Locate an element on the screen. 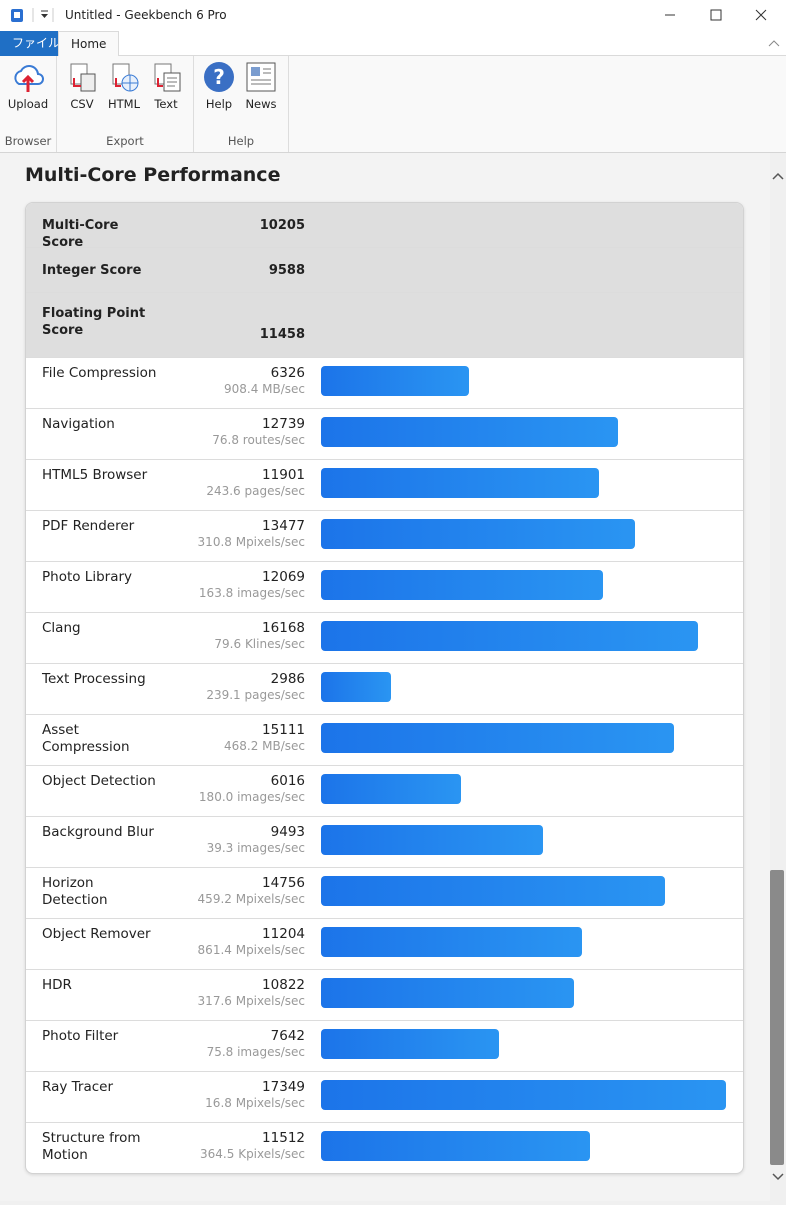 The image size is (786, 1205). text-button: Text is located at coordinates (166, 85).